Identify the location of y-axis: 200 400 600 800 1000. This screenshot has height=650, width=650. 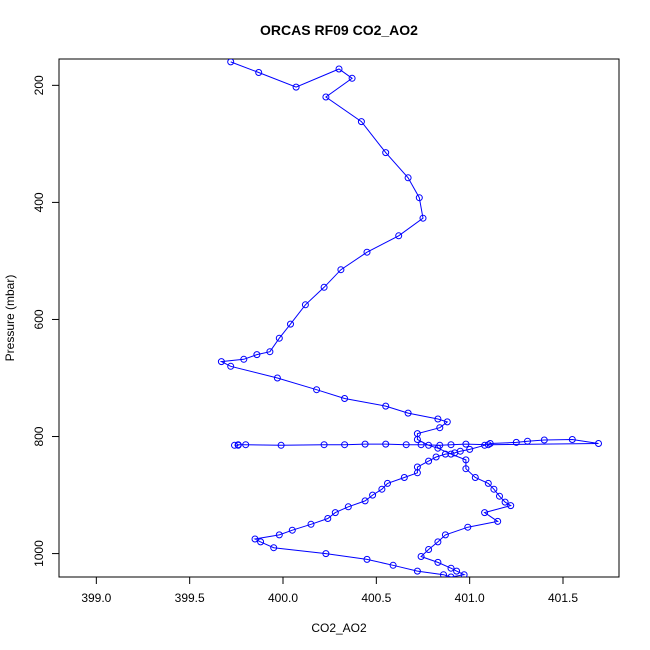
(45, 321).